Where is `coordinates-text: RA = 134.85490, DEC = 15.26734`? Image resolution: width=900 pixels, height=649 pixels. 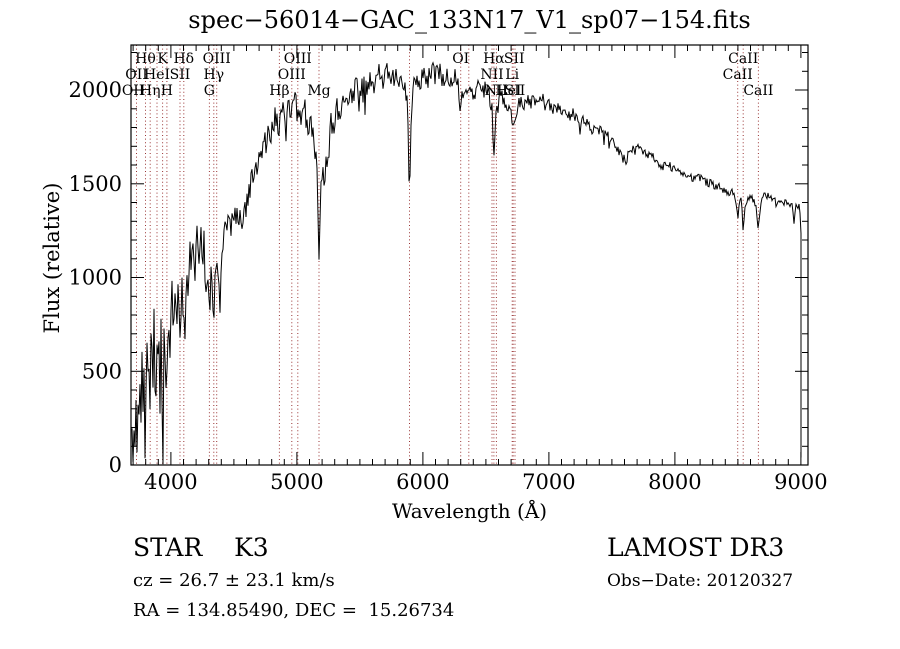 coordinates-text: RA = 134.85490, DEC = 15.26734 is located at coordinates (294, 610).